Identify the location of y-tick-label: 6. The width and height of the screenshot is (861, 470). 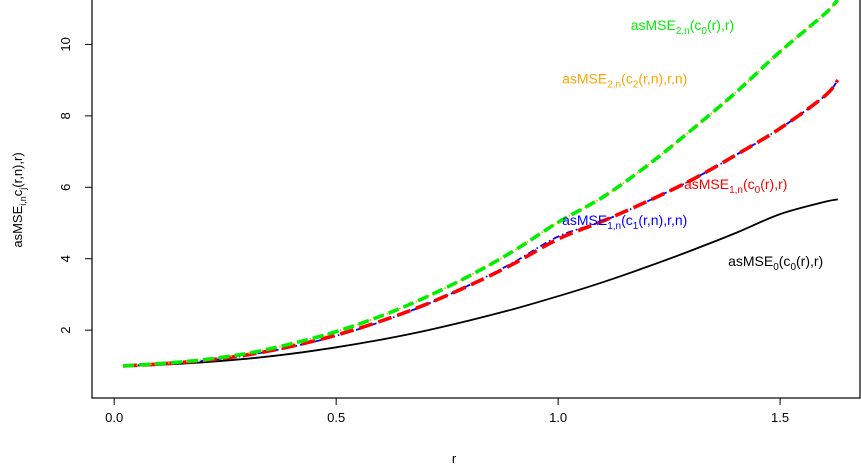
(65, 187).